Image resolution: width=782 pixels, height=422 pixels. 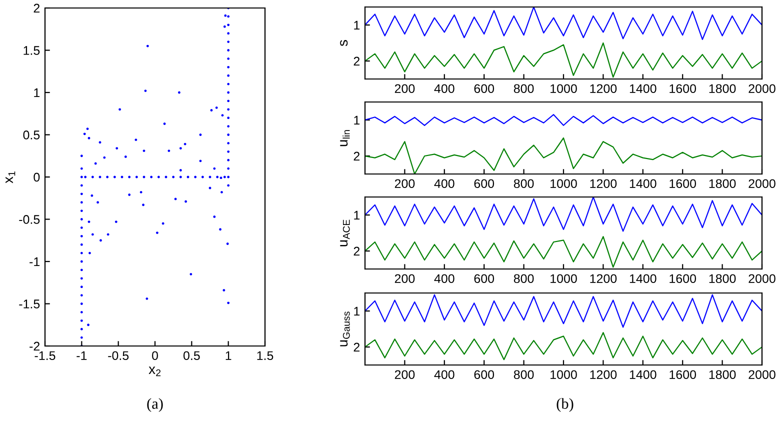 I want to click on y-tick-label: 0, so click(x=37, y=177).